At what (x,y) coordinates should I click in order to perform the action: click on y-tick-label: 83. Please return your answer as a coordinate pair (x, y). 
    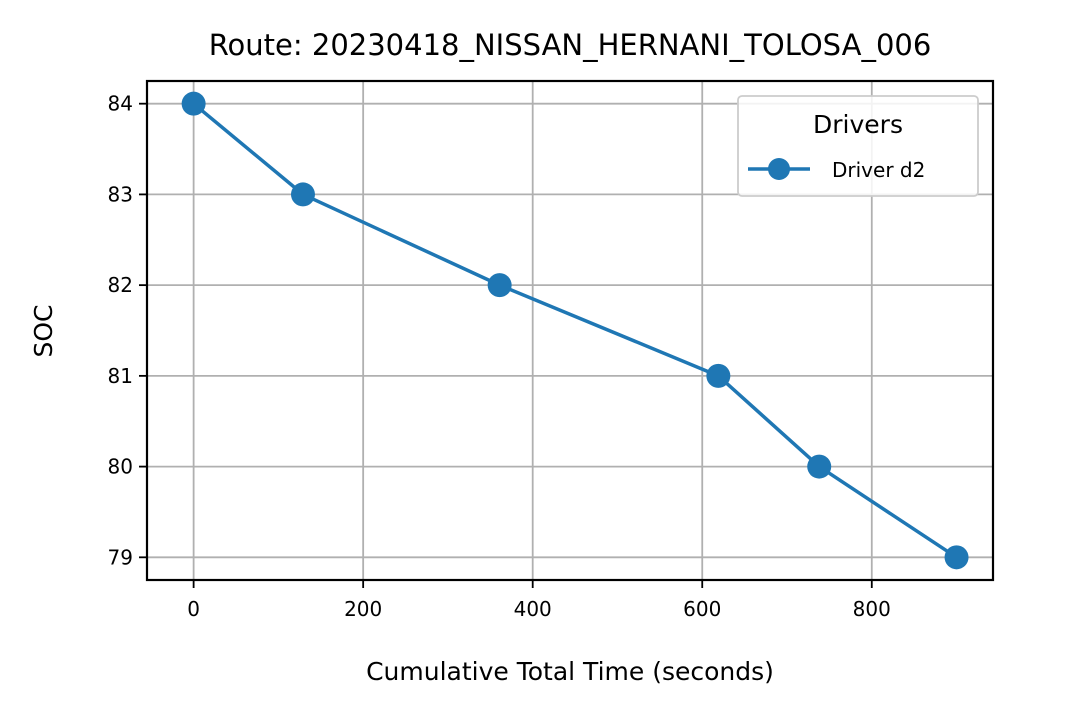
    Looking at the image, I should click on (120, 194).